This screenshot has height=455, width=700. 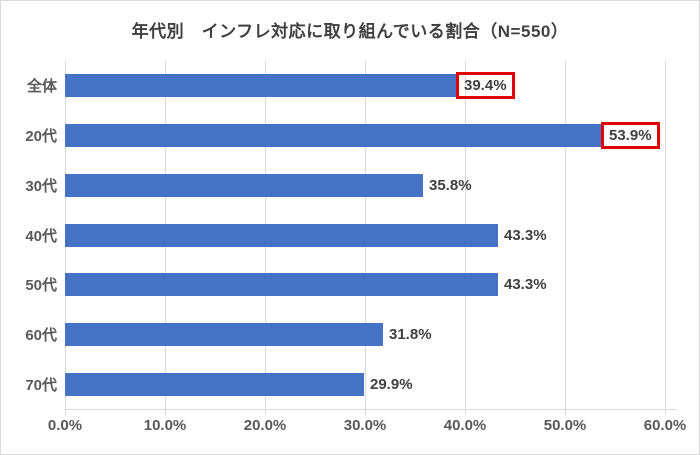 I want to click on x-tick-label: 0.0%, so click(x=65, y=425).